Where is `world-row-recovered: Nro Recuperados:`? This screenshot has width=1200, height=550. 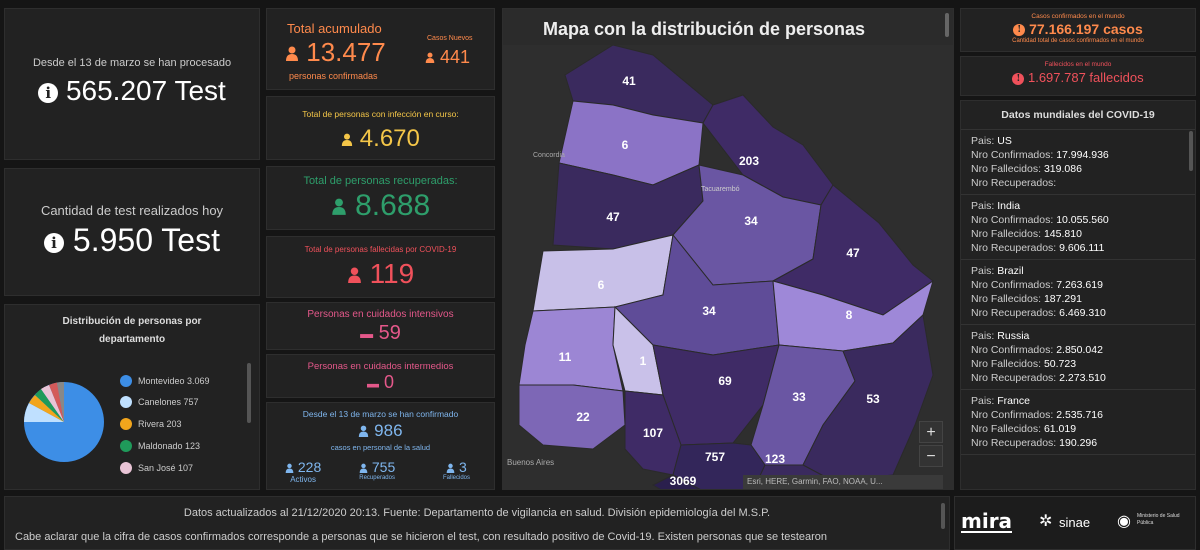 world-row-recovered: Nro Recuperados: is located at coordinates (1078, 183).